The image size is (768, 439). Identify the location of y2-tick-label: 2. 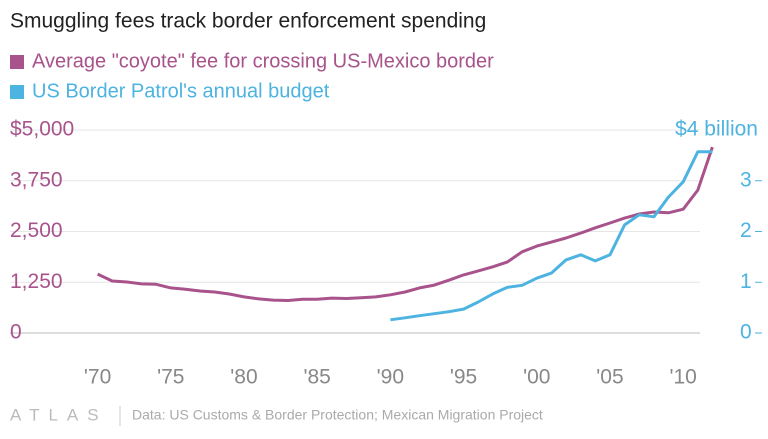
(746, 230).